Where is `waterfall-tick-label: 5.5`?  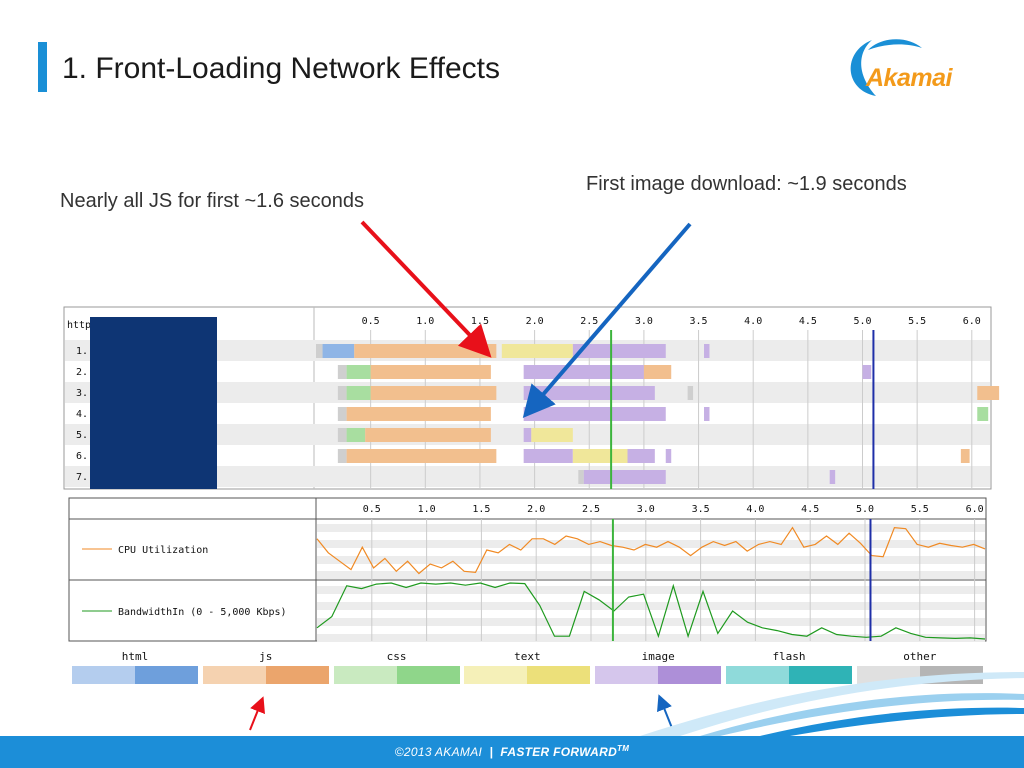 waterfall-tick-label: 5.5 is located at coordinates (917, 321).